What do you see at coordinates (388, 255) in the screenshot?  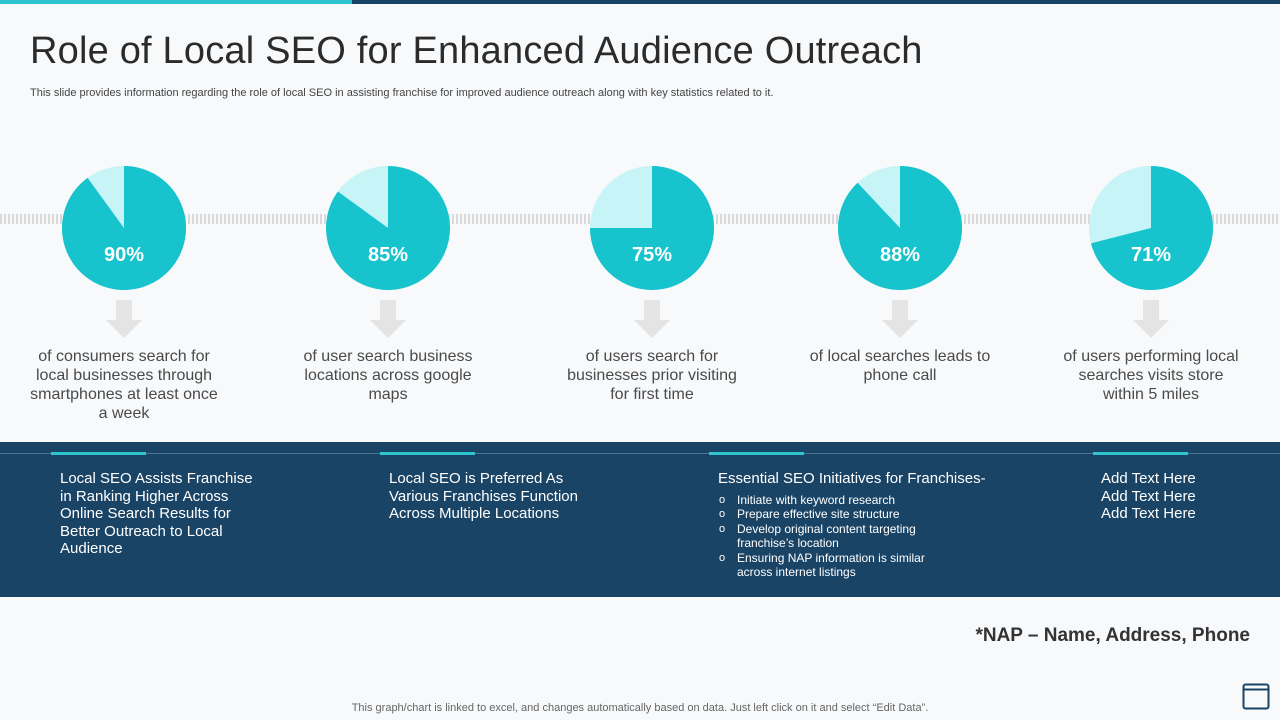 I see `pie-value-label: 85%` at bounding box center [388, 255].